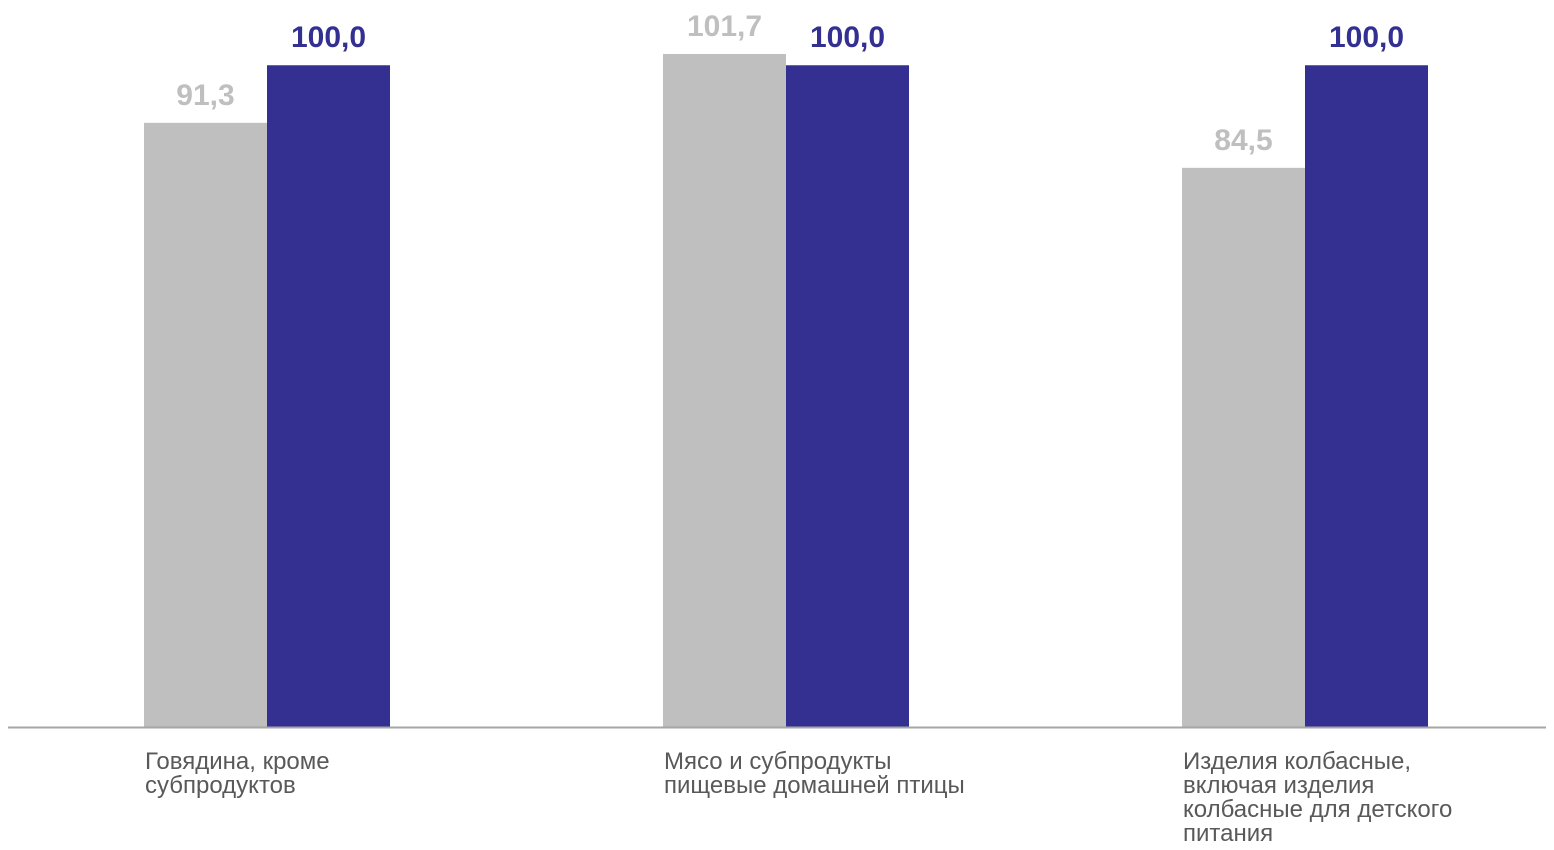 The width and height of the screenshot is (1554, 850). I want to click on category-label-1: Говядина, кроме субпродуктов, so click(237, 773).